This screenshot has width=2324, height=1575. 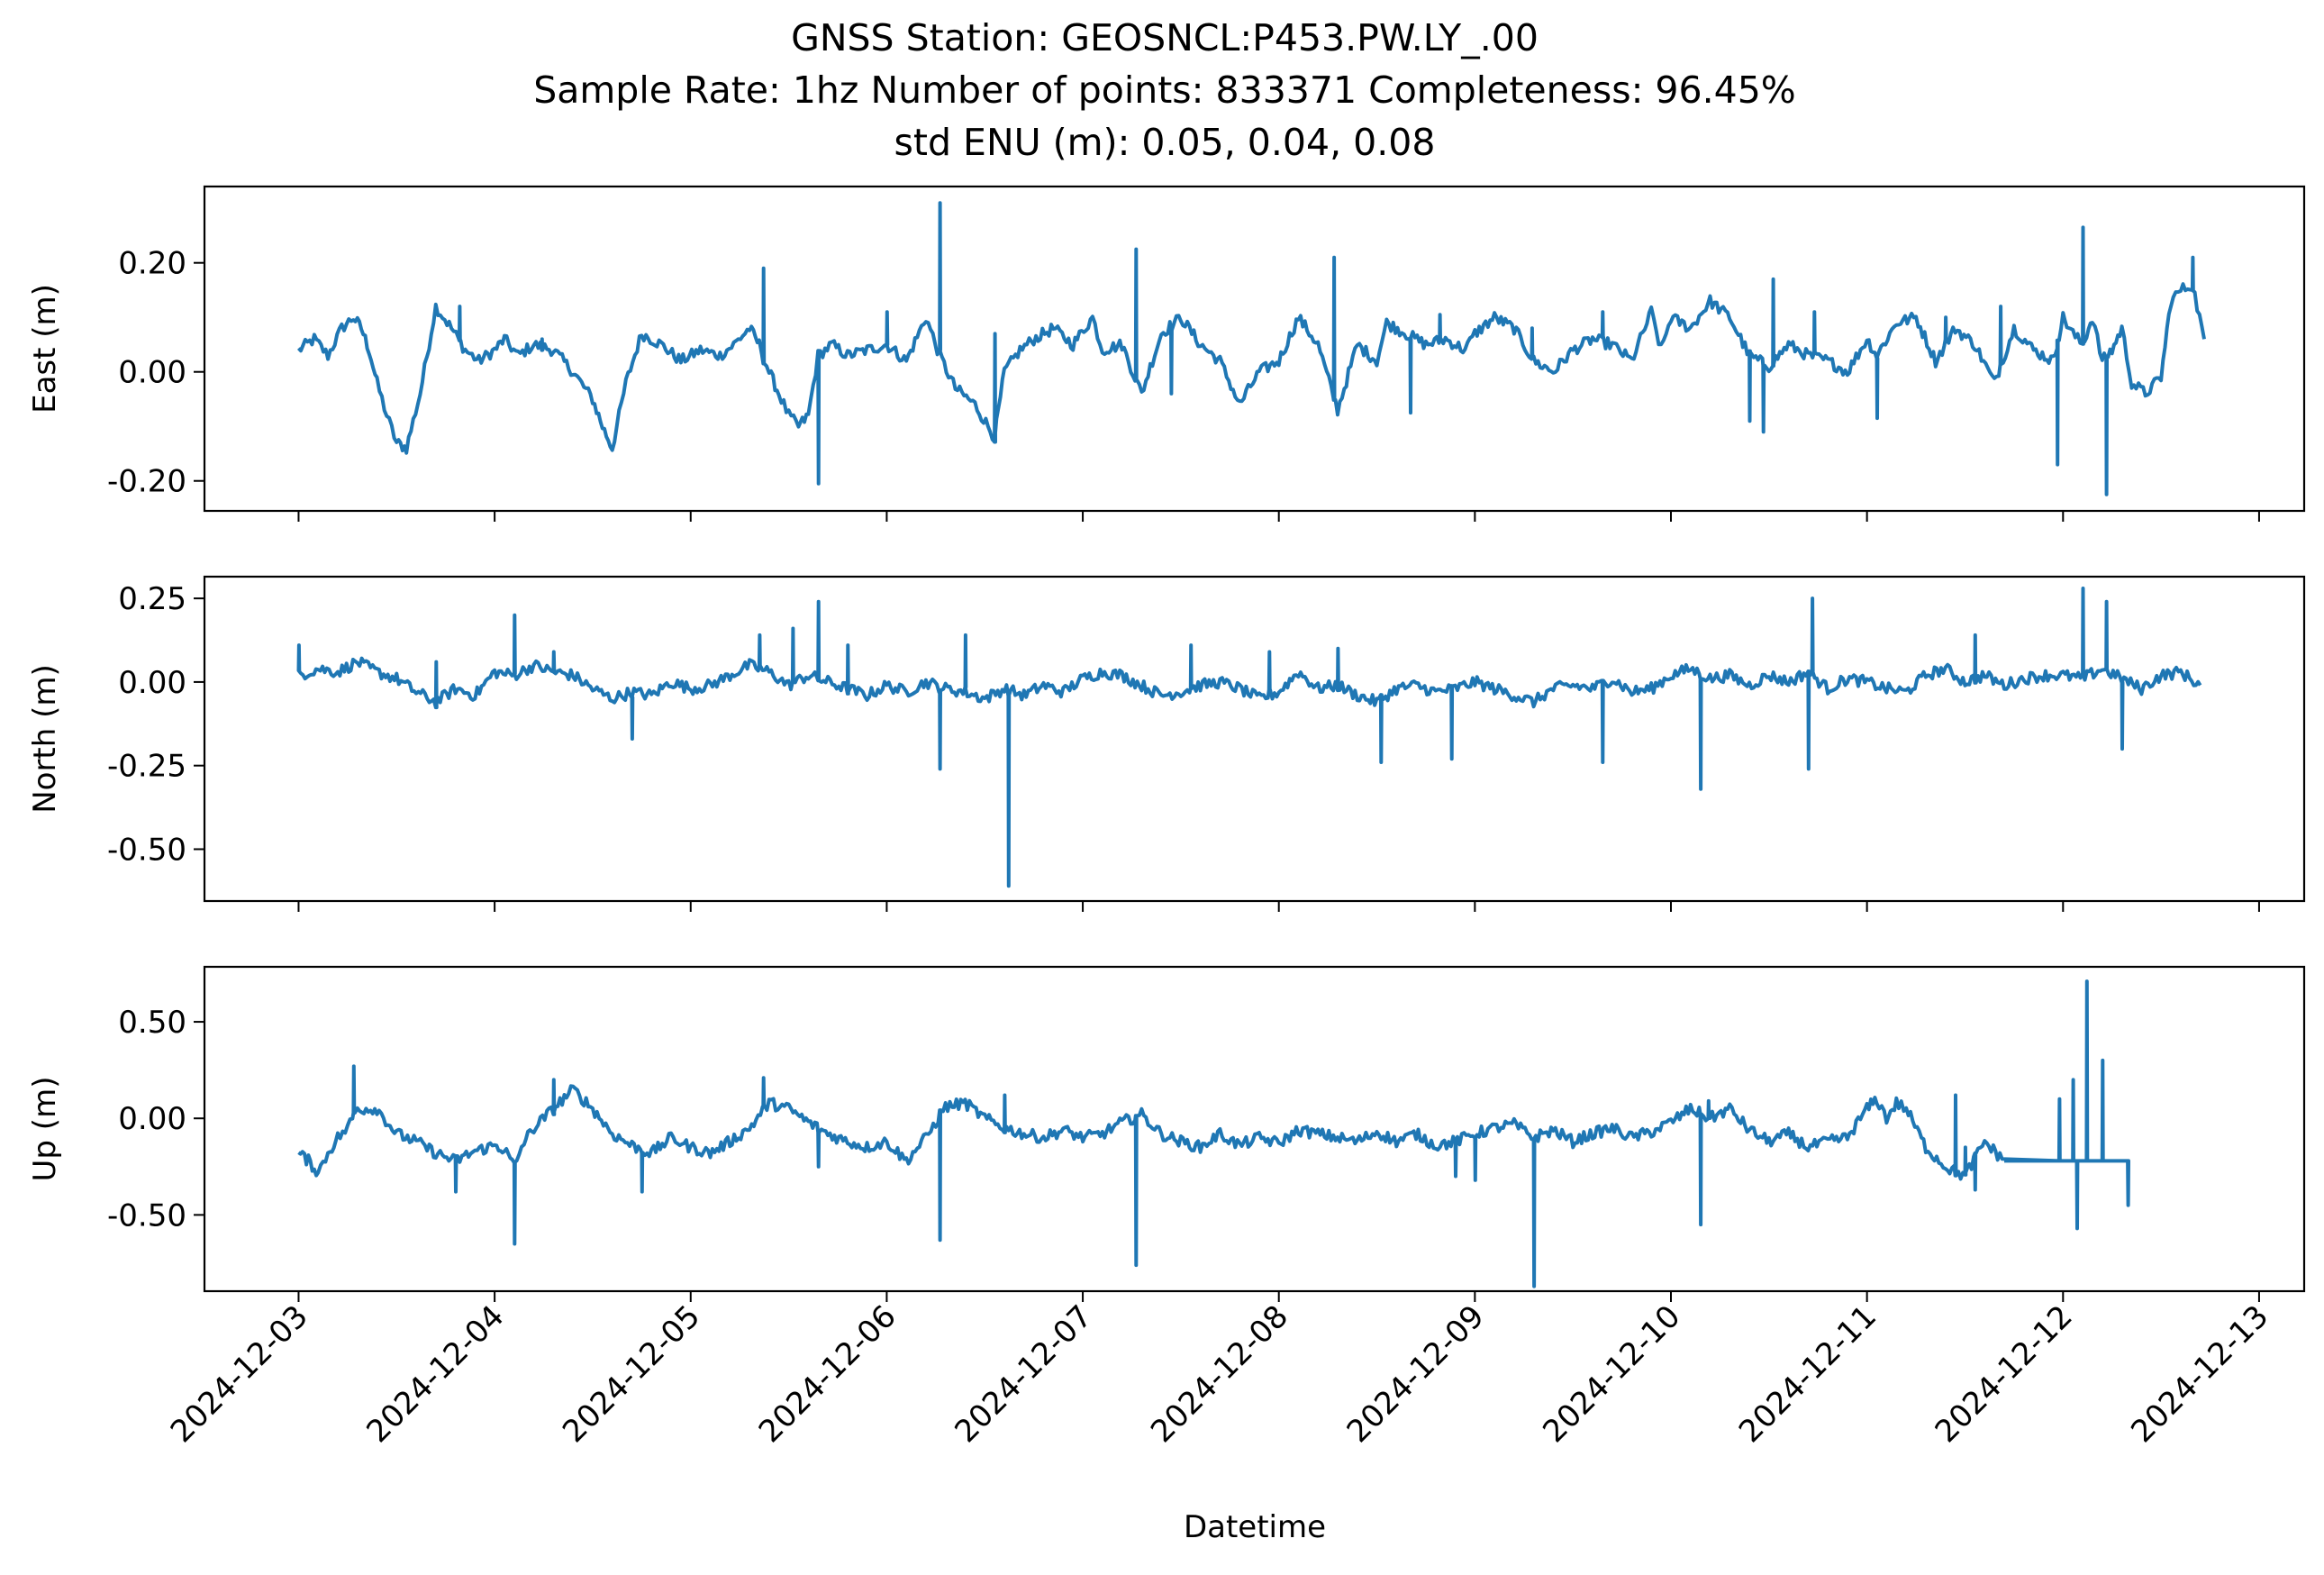 I want to click on y-tick-label: 0.20, so click(x=152, y=264).